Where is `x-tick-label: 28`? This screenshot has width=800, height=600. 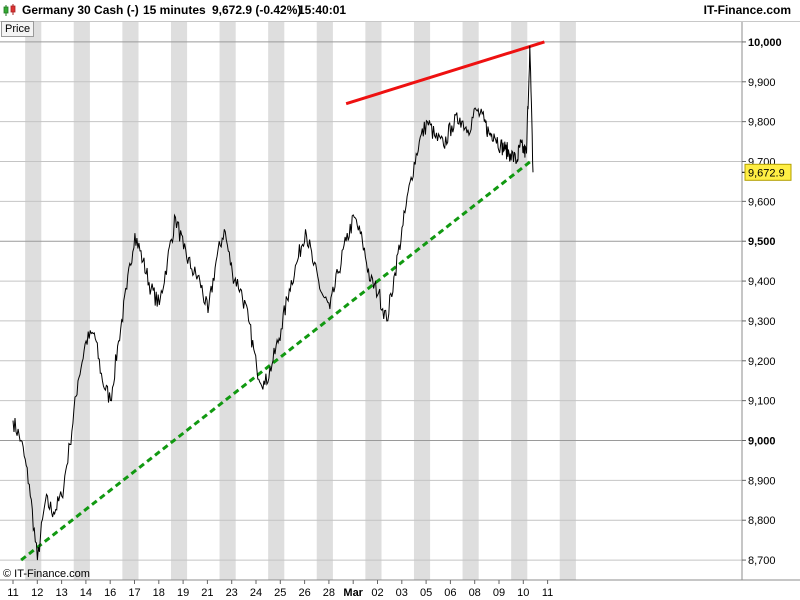
x-tick-label: 28 is located at coordinates (329, 593).